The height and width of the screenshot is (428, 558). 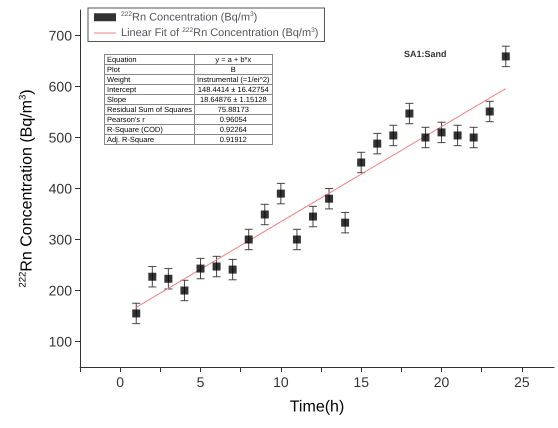 What do you see at coordinates (27, 188) in the screenshot?
I see `y-axis-title: 222Rn Concentration (Bq/m3)` at bounding box center [27, 188].